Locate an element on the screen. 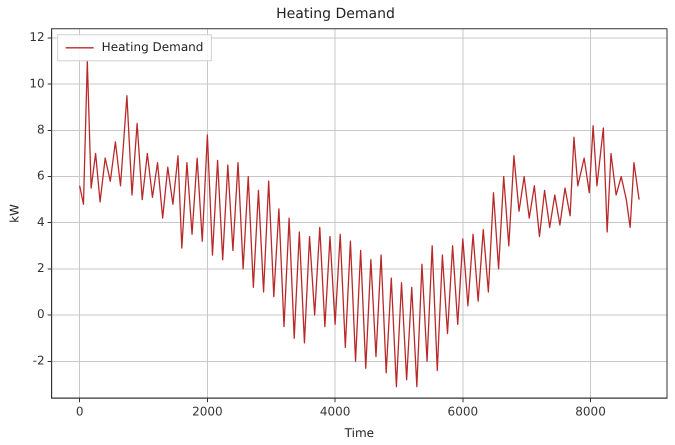  y-tick-label: -2 is located at coordinates (38, 360).